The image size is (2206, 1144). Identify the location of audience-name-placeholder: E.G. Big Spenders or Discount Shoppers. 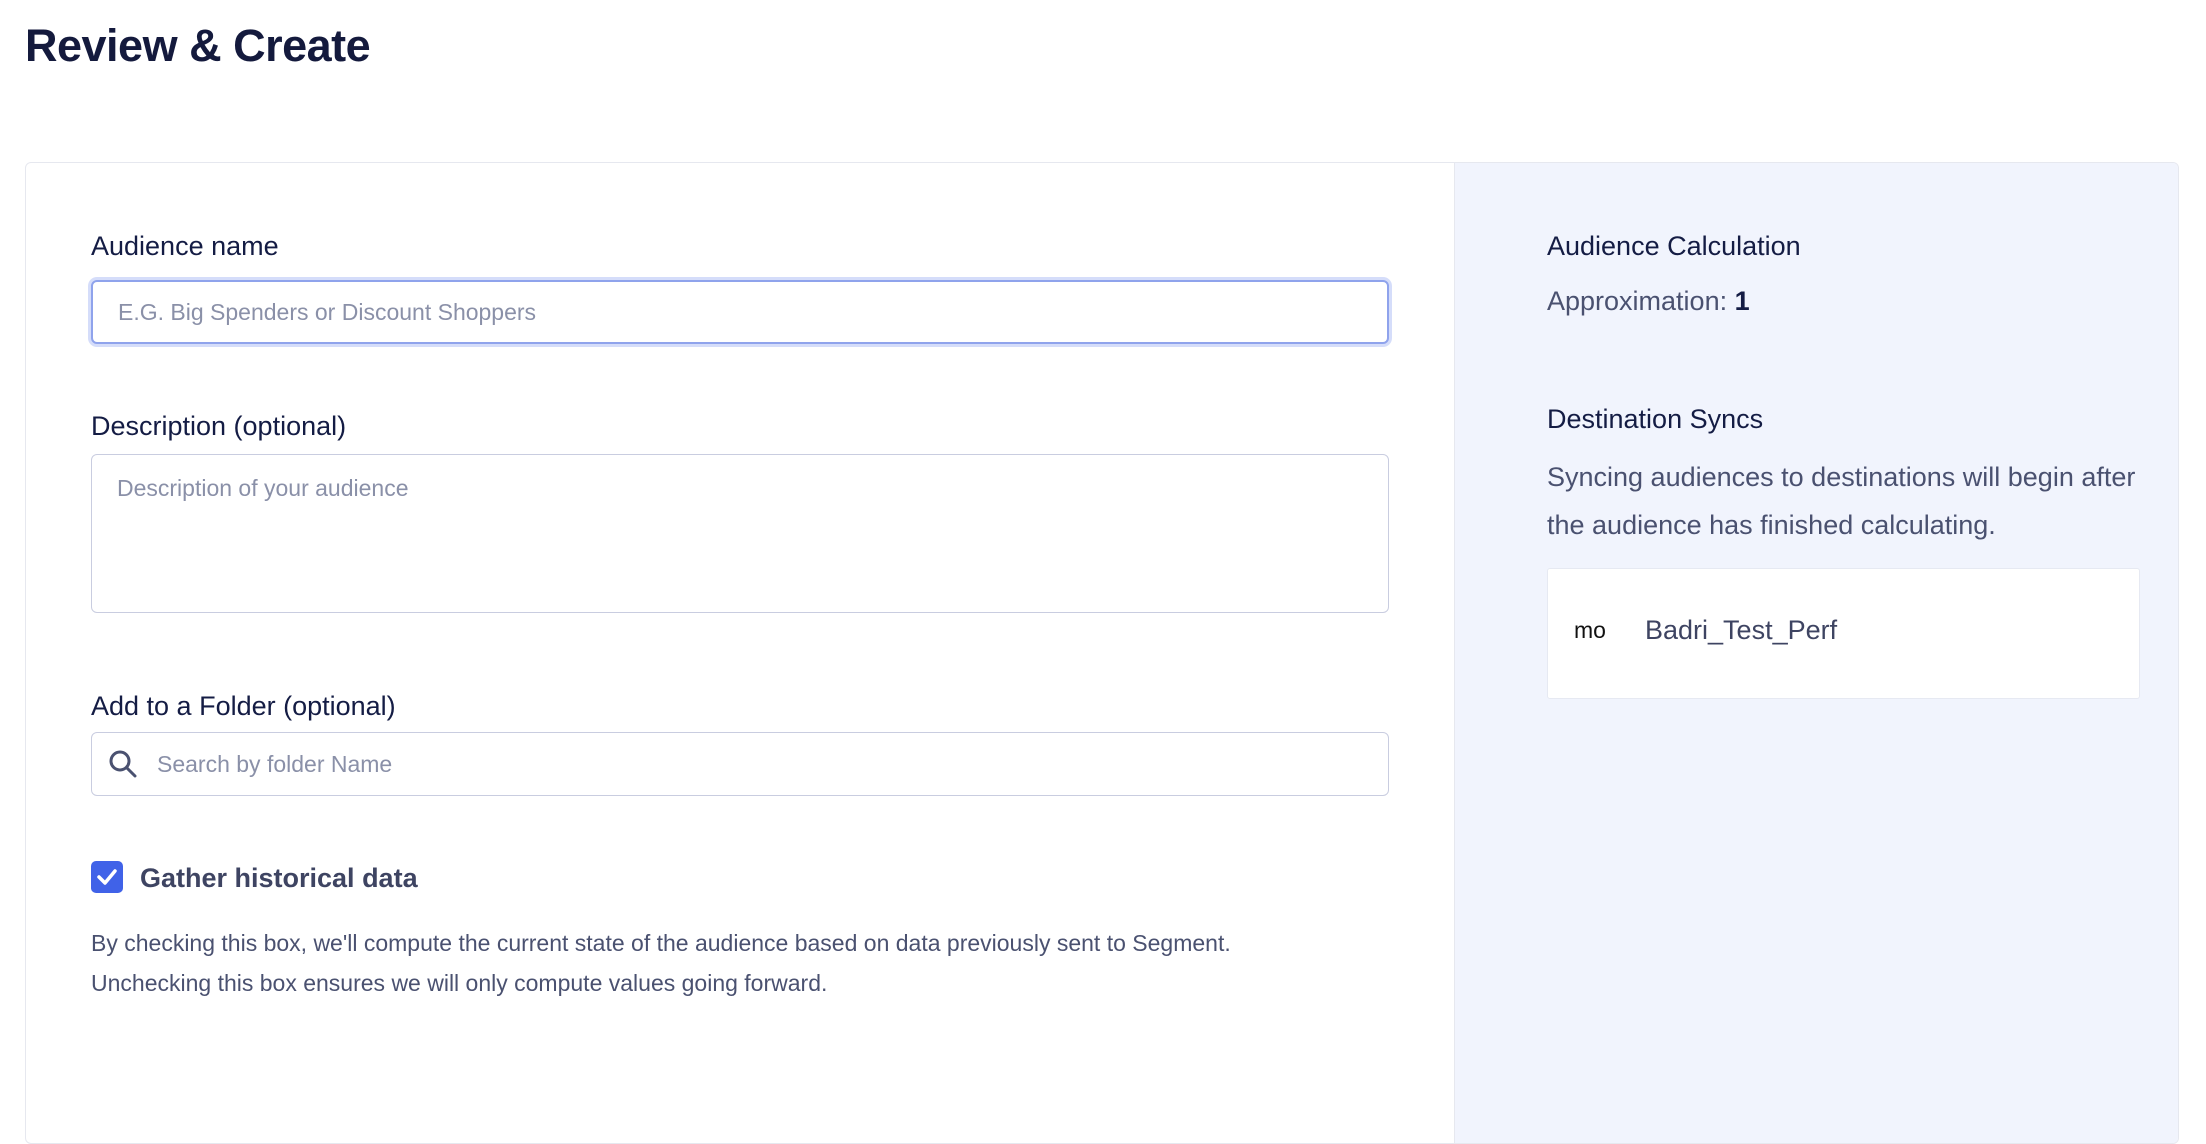
(327, 312).